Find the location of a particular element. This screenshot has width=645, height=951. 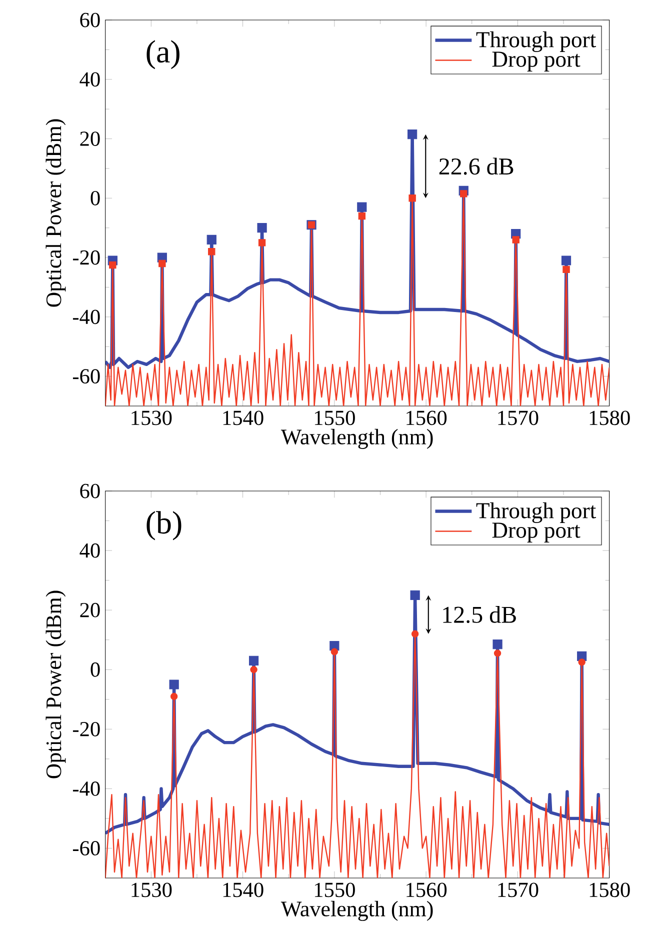

annotation: 12.5 dB is located at coordinates (479, 615).